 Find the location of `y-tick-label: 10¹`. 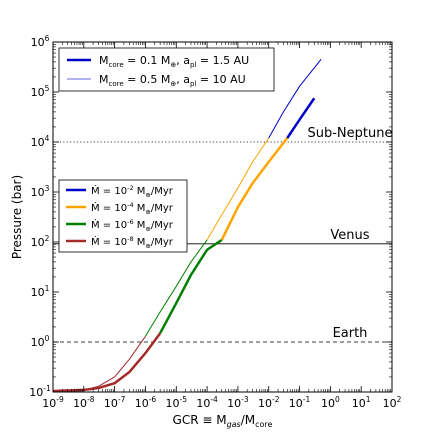

y-tick-label: 10¹ is located at coordinates (40, 291).